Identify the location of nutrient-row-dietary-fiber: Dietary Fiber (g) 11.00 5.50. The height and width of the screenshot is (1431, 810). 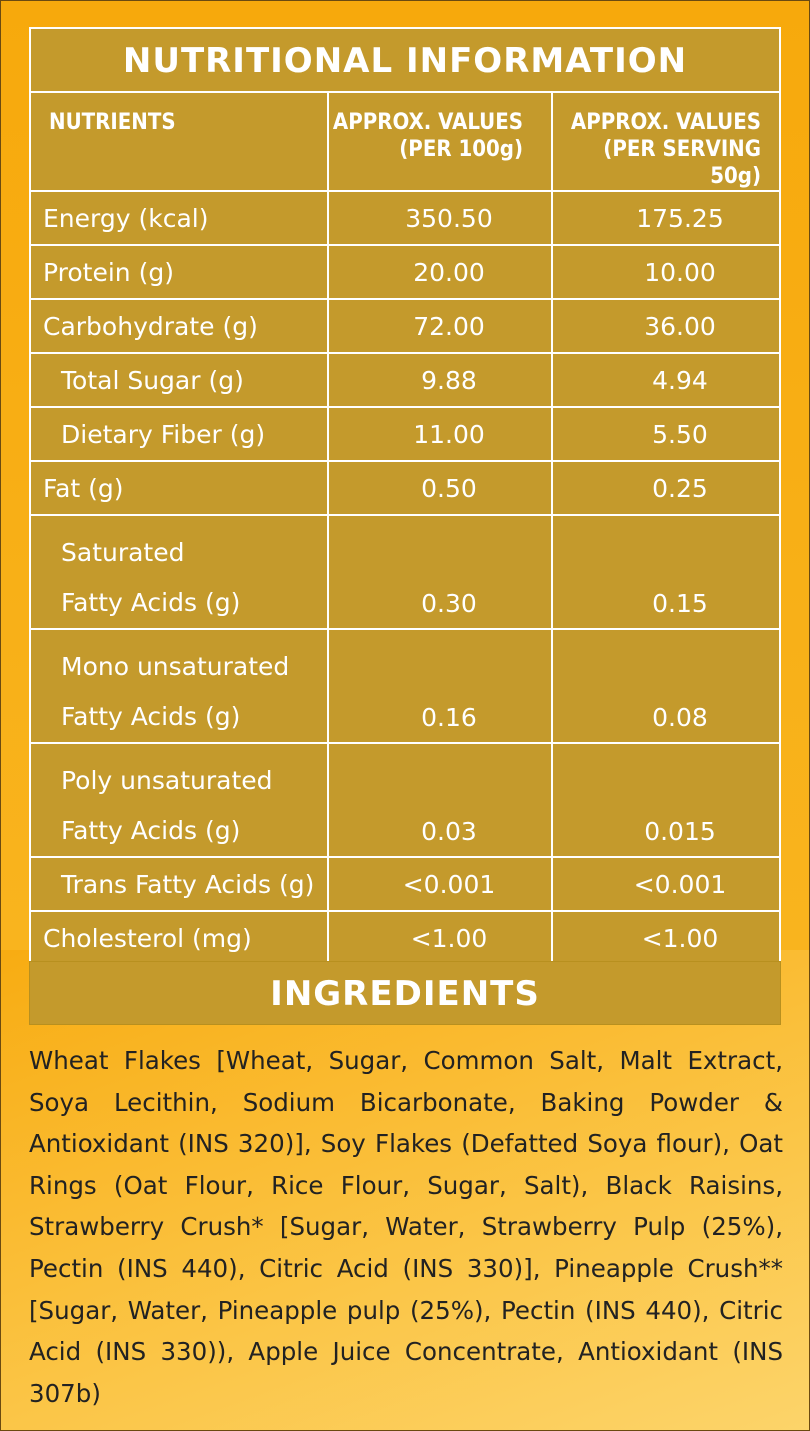
(405, 433).